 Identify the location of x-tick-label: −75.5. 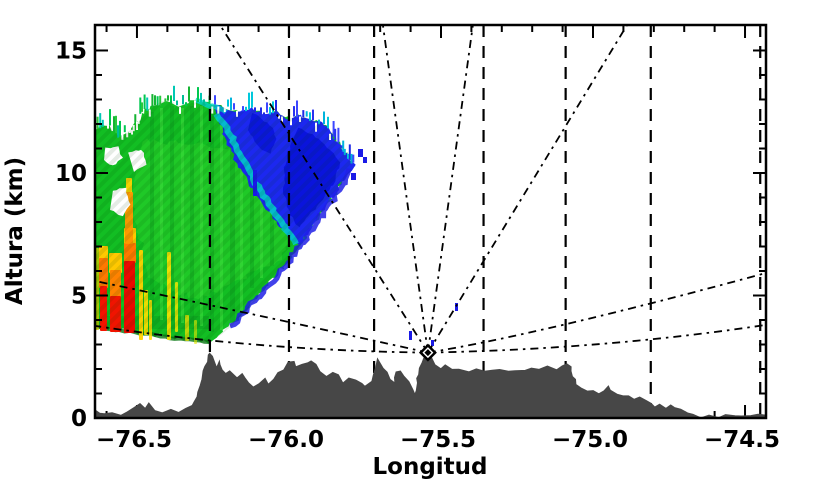
(438, 440).